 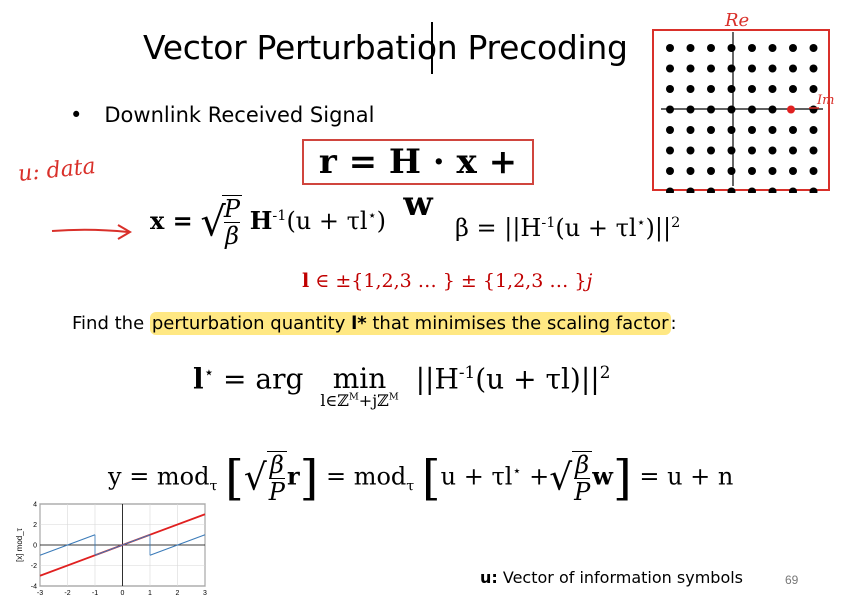 I want to click on find-highlight-1: perturbation quantity, so click(x=251, y=323).